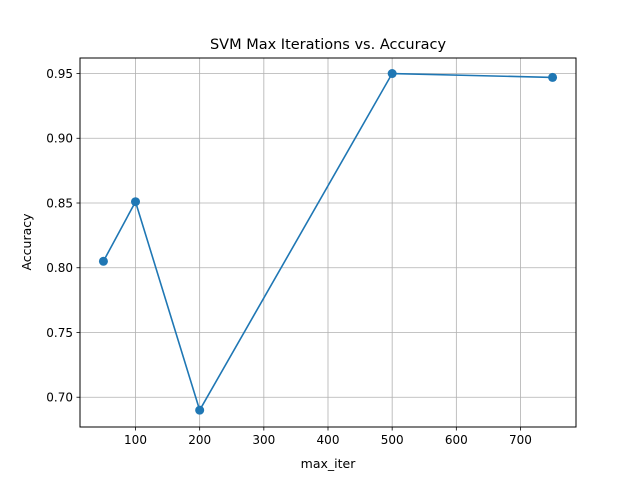  What do you see at coordinates (135, 440) in the screenshot?
I see `x-tick-label: 100` at bounding box center [135, 440].